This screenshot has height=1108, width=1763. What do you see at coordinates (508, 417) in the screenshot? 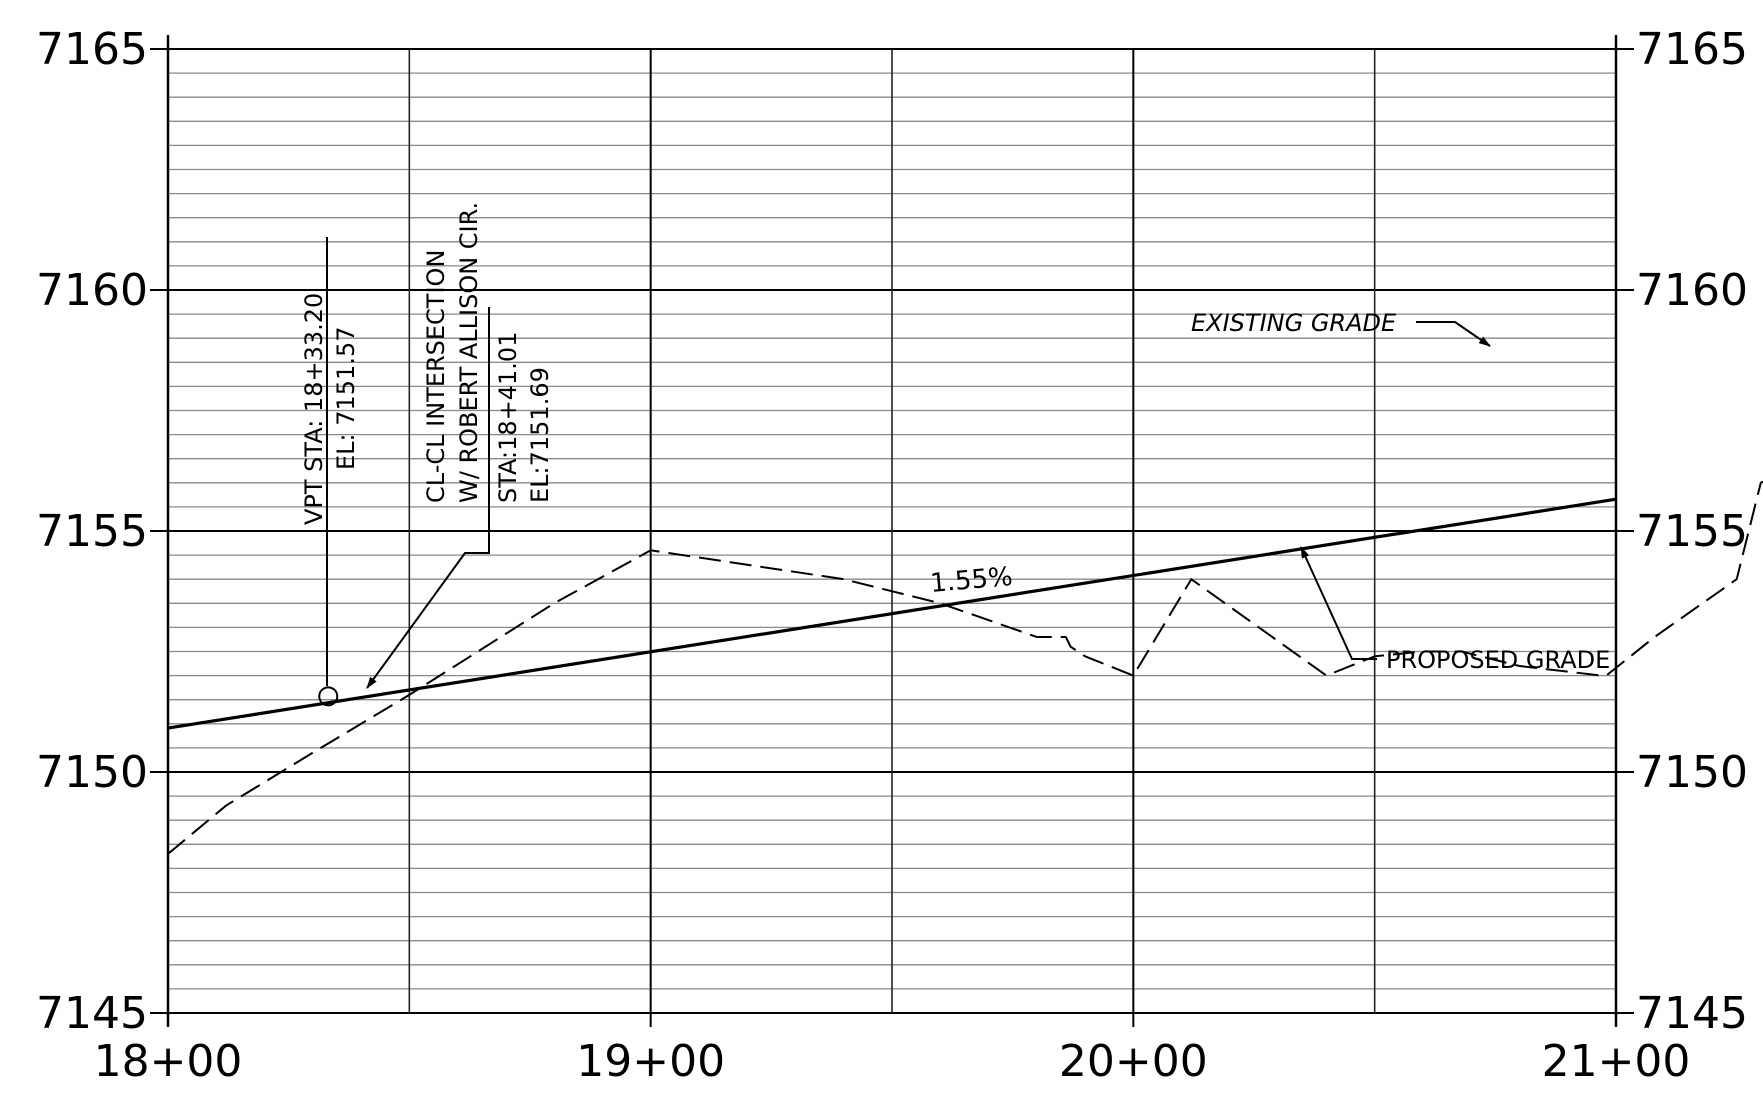
I see `intersection-station-label: STA:18+41.01` at bounding box center [508, 417].